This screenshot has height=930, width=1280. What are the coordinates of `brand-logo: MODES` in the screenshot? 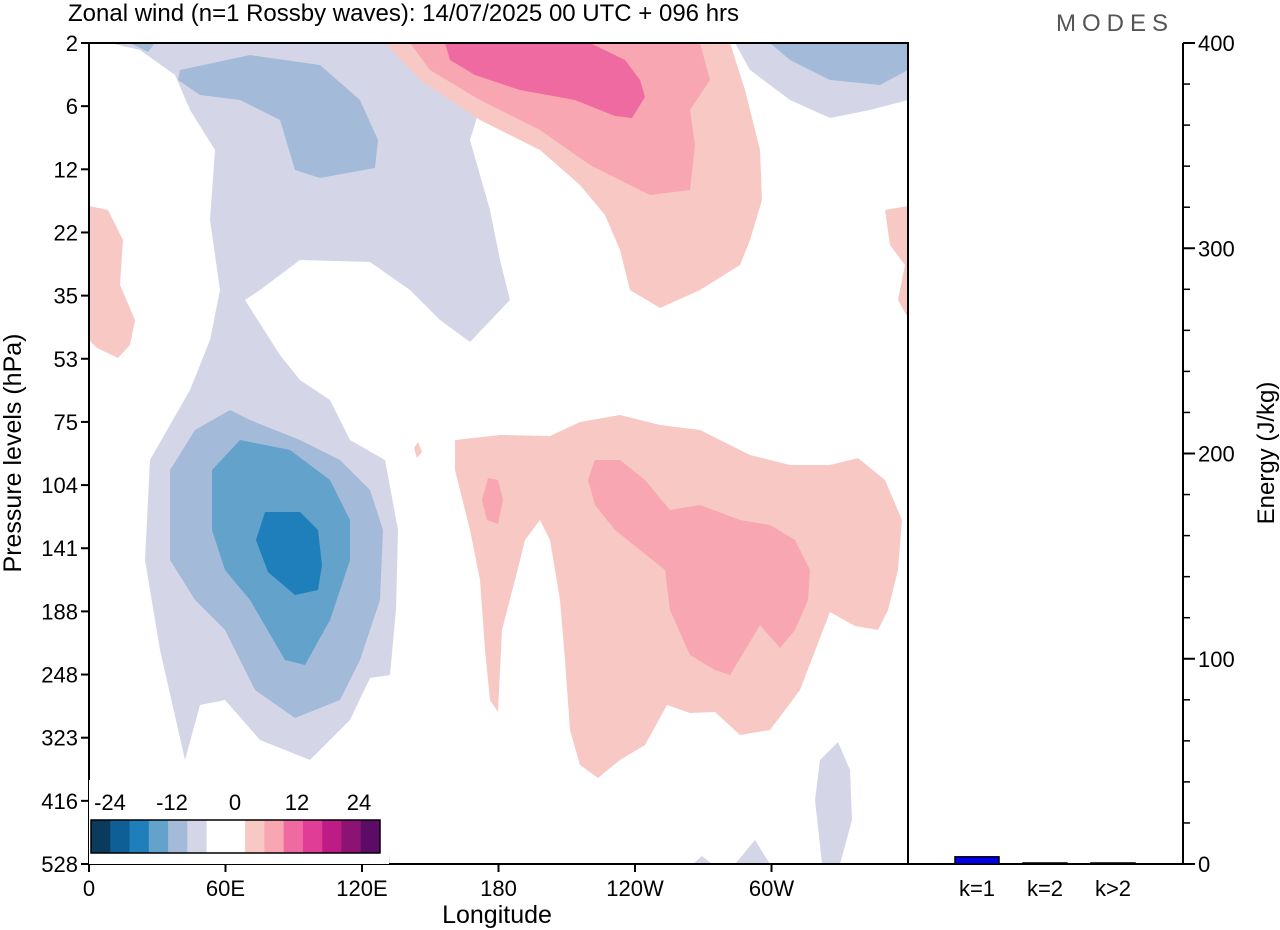 It's located at (1115, 23).